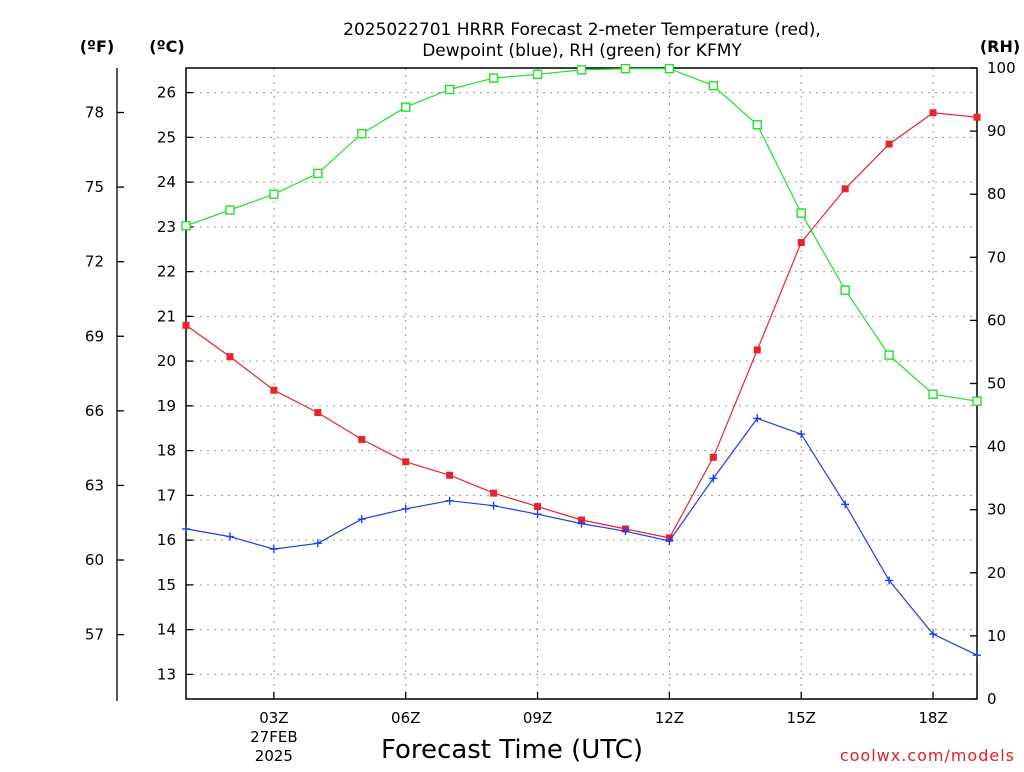 Image resolution: width=1024 pixels, height=772 pixels. I want to click on chart-title-line-2: Dewpoint (blue), RH (green) for KFMY, so click(582, 51).